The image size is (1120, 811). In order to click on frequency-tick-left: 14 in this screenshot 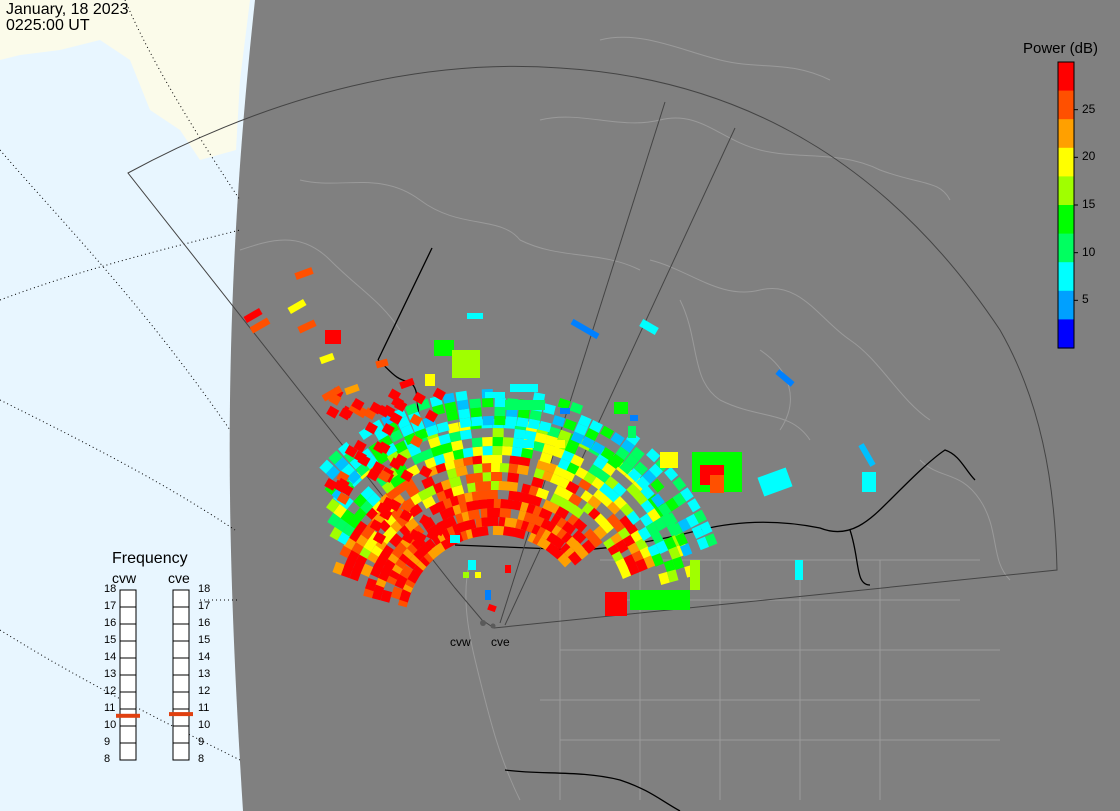, I will do `click(110, 657)`.